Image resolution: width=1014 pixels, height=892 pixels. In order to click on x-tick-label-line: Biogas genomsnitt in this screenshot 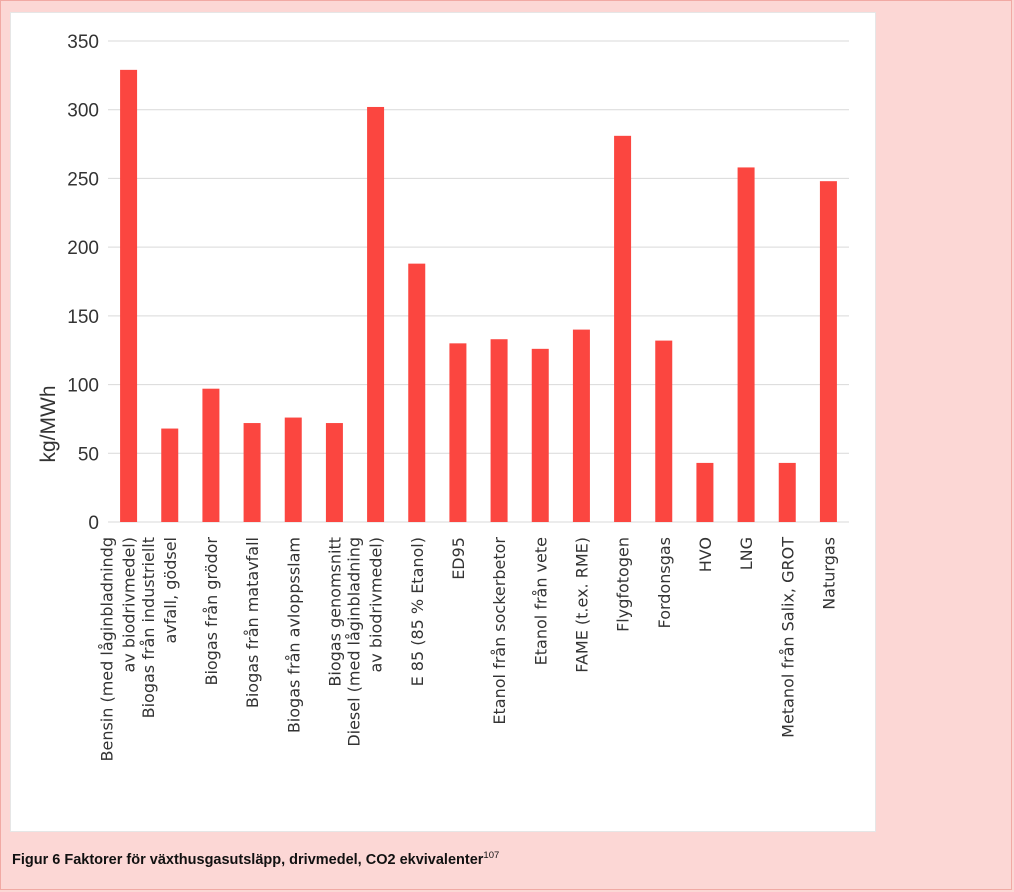, I will do `click(334, 612)`.